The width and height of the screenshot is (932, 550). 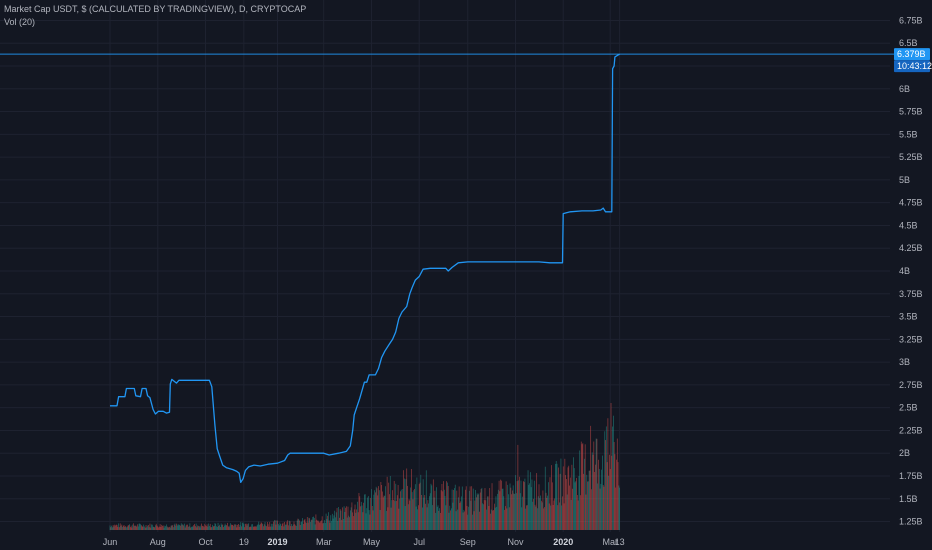 I want to click on x-tick-label: 2020, so click(x=563, y=542).